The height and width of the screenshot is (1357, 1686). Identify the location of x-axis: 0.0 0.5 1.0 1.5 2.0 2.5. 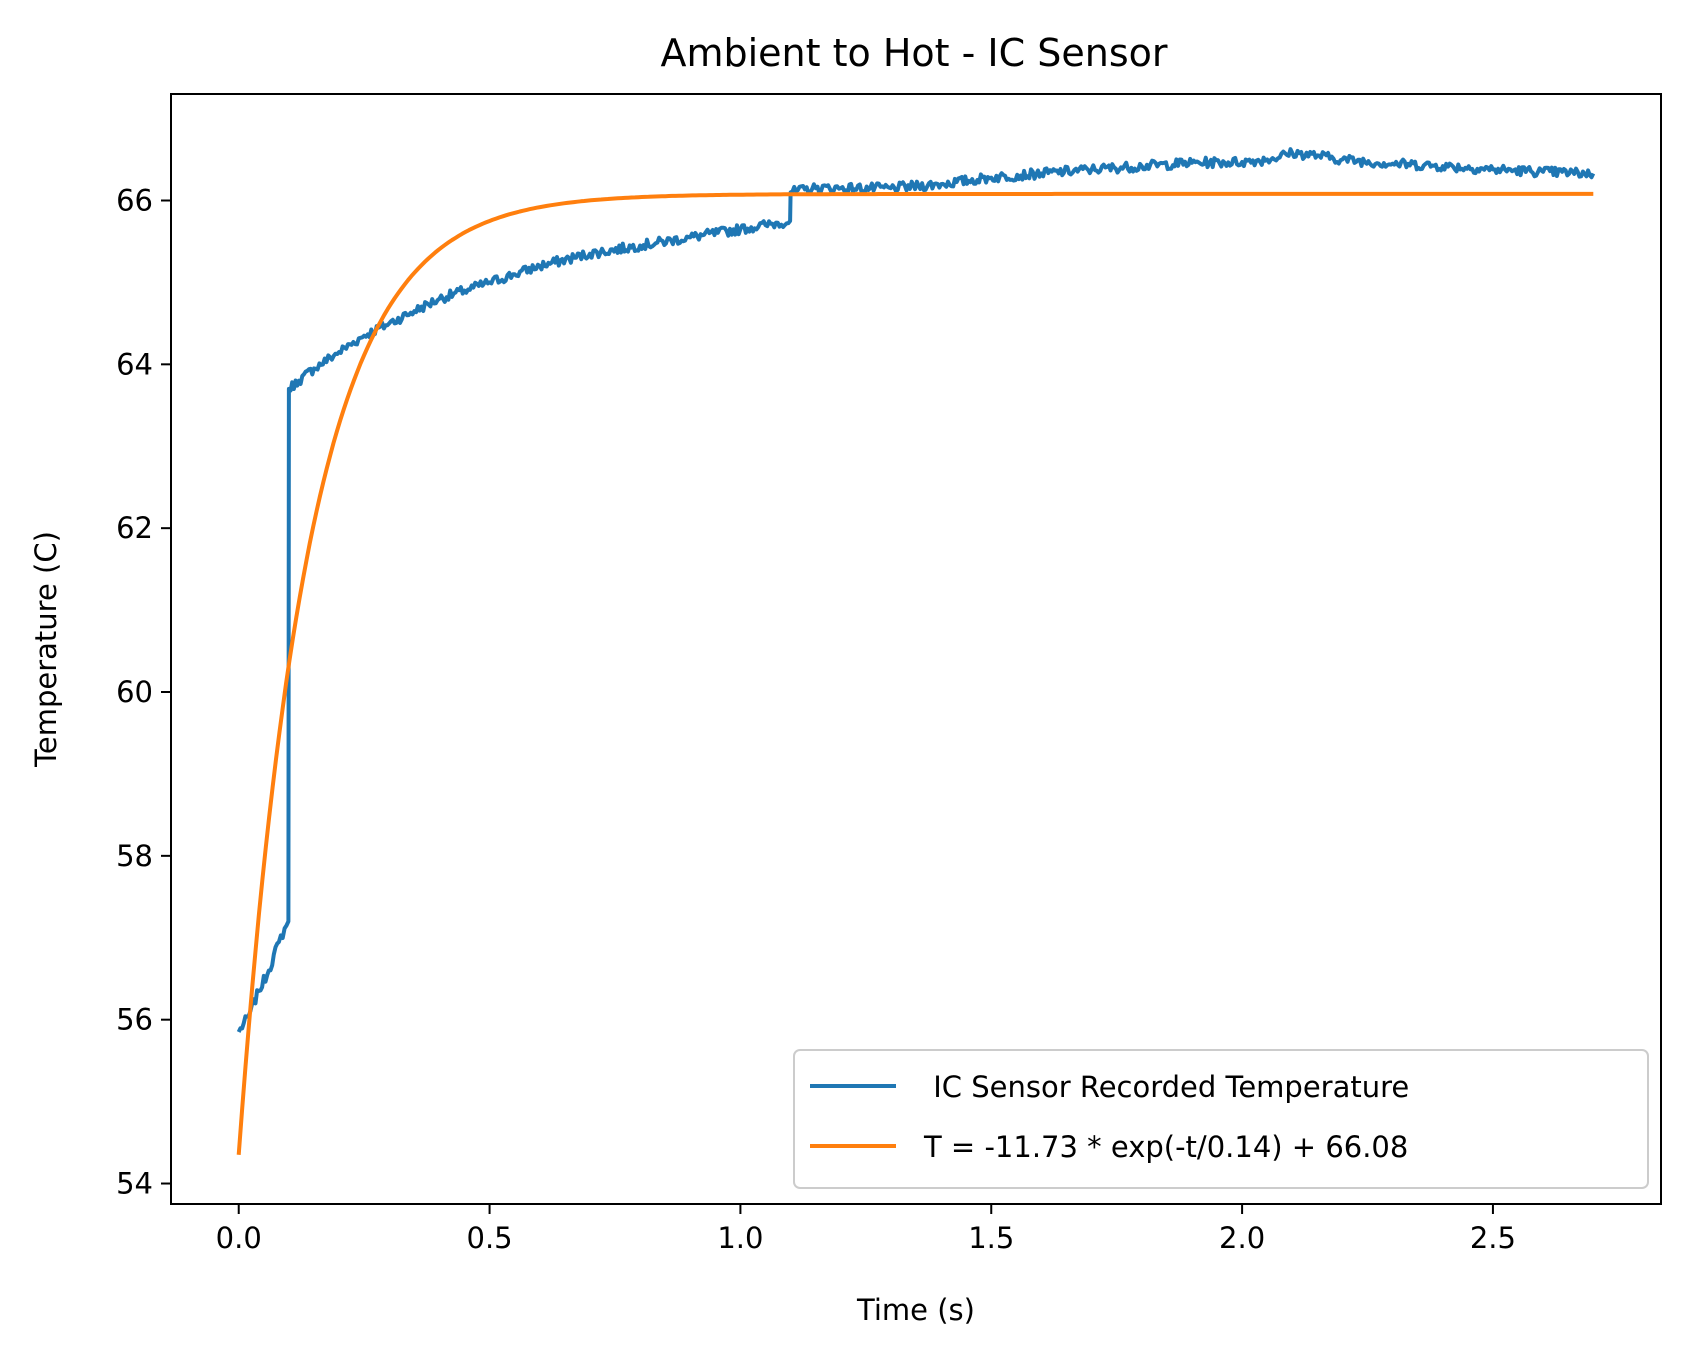
(866, 1229).